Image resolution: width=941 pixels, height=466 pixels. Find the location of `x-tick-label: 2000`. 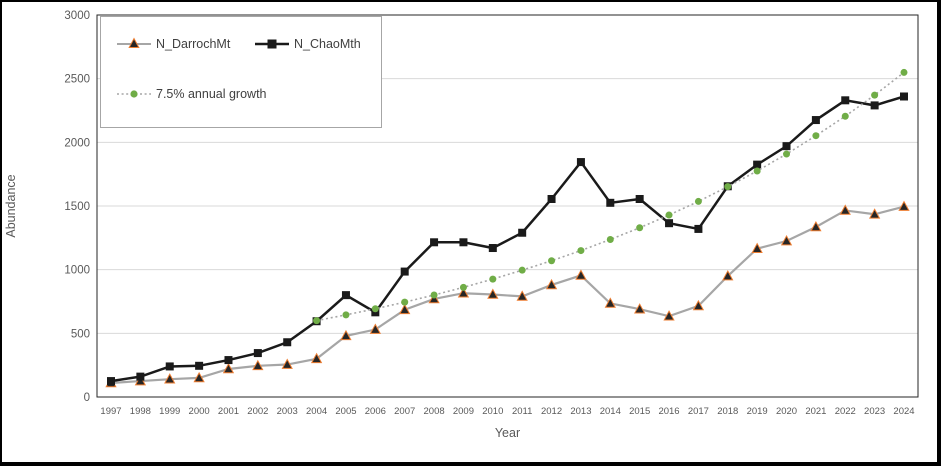

x-tick-label: 2000 is located at coordinates (199, 411).